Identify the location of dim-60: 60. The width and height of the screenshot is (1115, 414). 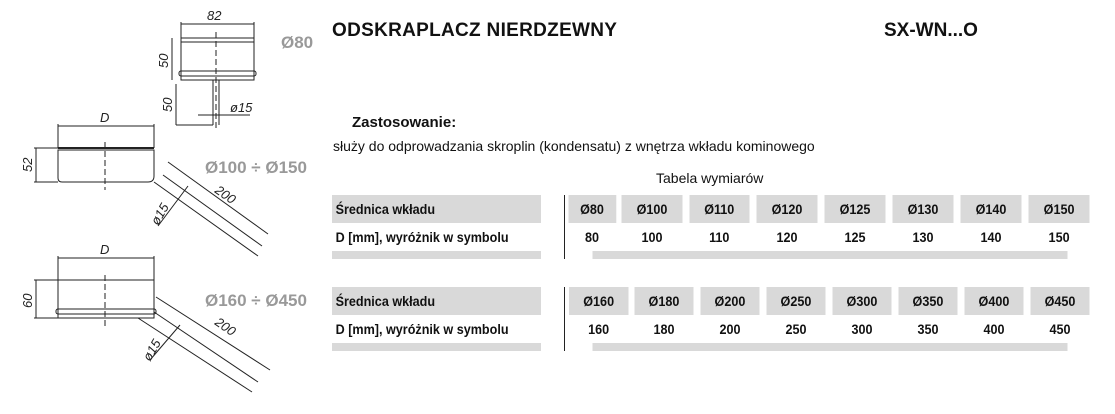
(27, 300).